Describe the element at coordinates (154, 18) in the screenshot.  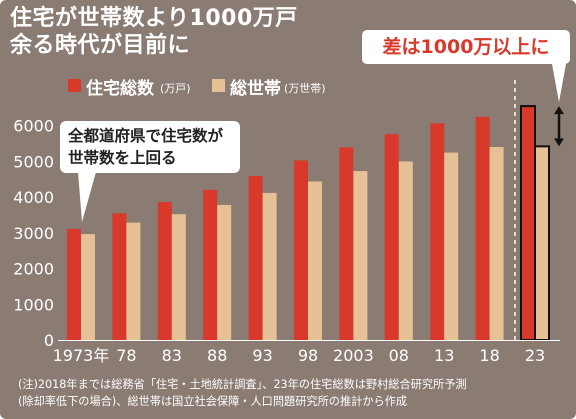
I see `chart-title-line1: 住宅が世帯数より1000万戸` at that location.